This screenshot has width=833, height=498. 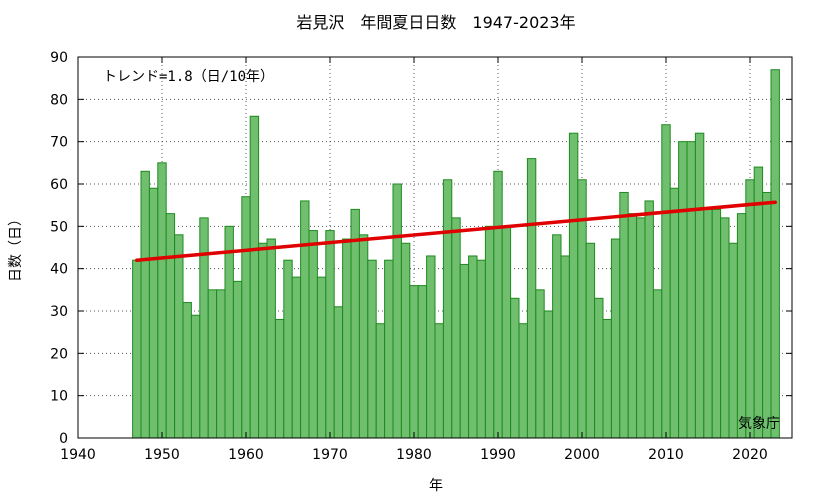 I want to click on y-tick-label: 90, so click(x=59, y=58).